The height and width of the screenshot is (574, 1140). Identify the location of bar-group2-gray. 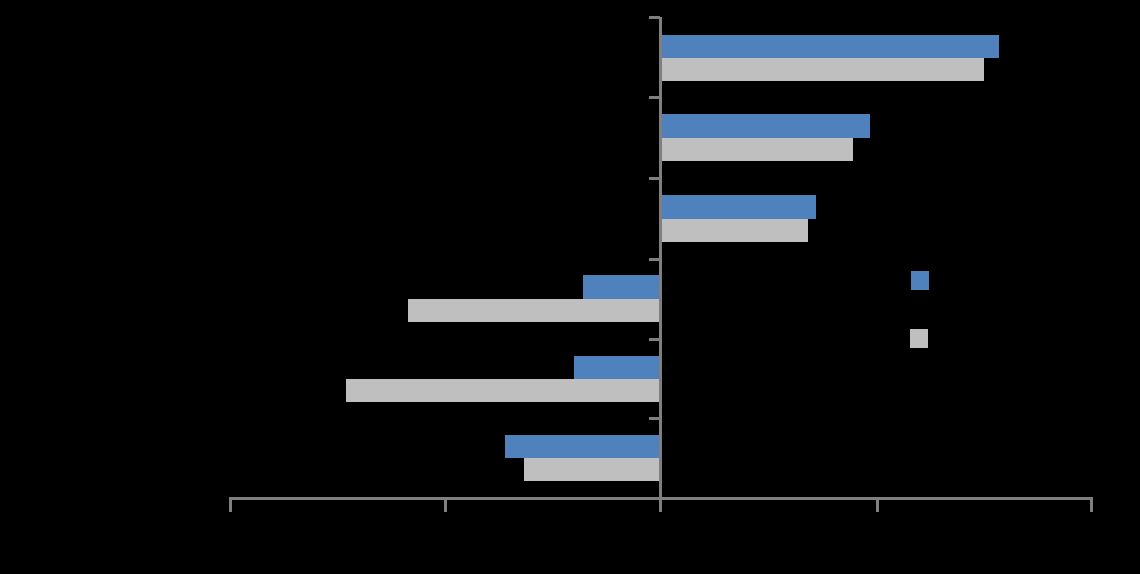
(756, 149).